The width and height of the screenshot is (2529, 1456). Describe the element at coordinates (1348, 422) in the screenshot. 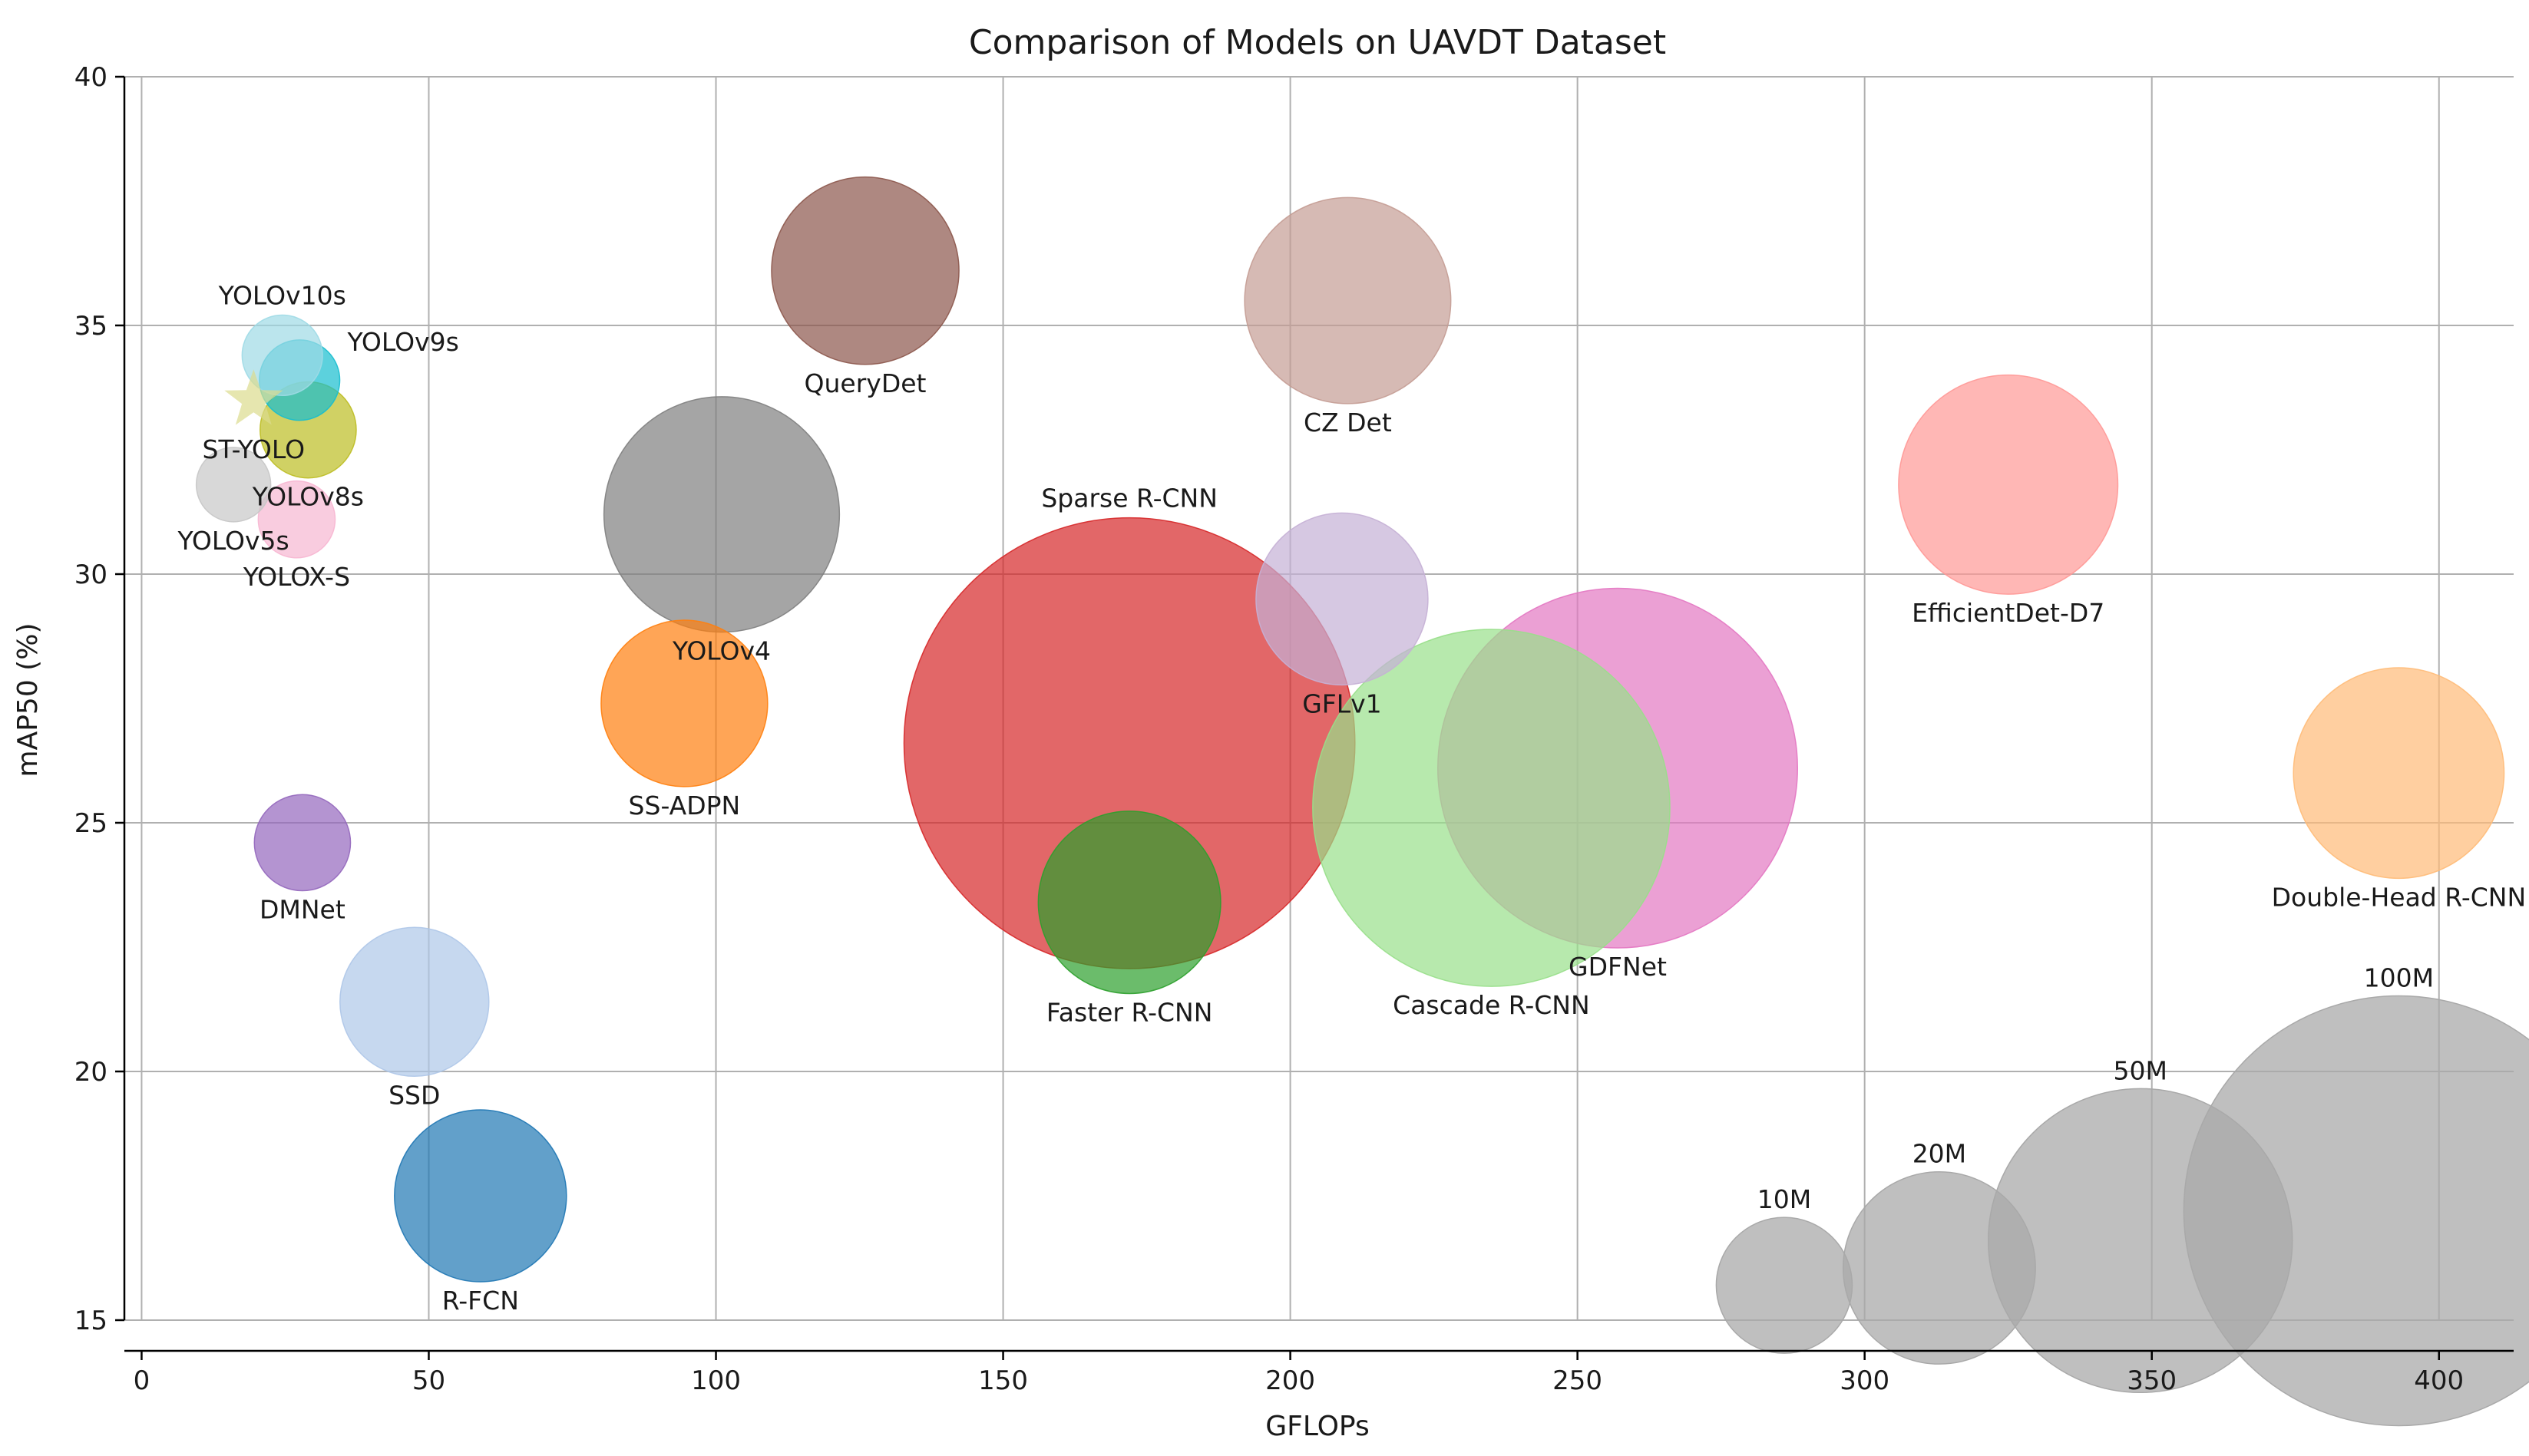

I see `point-label: CZ Det` at that location.